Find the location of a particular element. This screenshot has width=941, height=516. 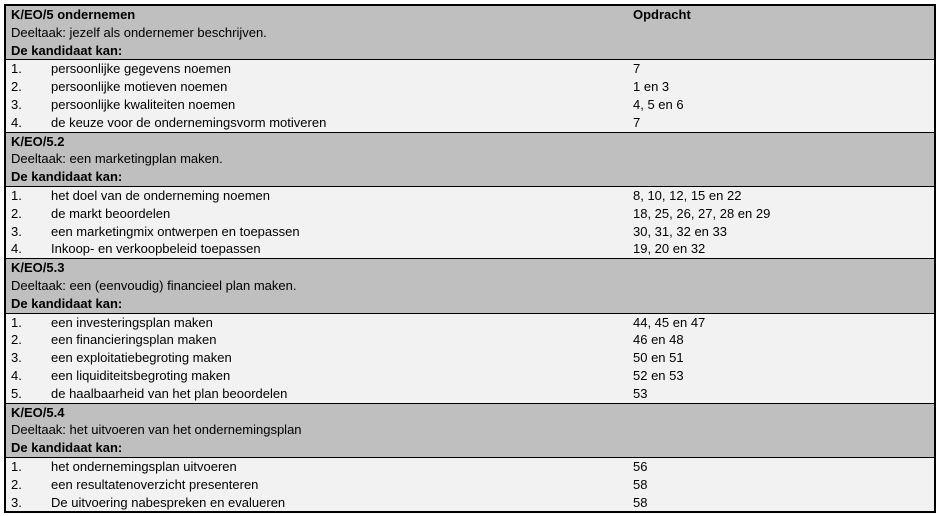

table-row: 1. persoonlijke gegevens noemen 7 is located at coordinates (470, 69).